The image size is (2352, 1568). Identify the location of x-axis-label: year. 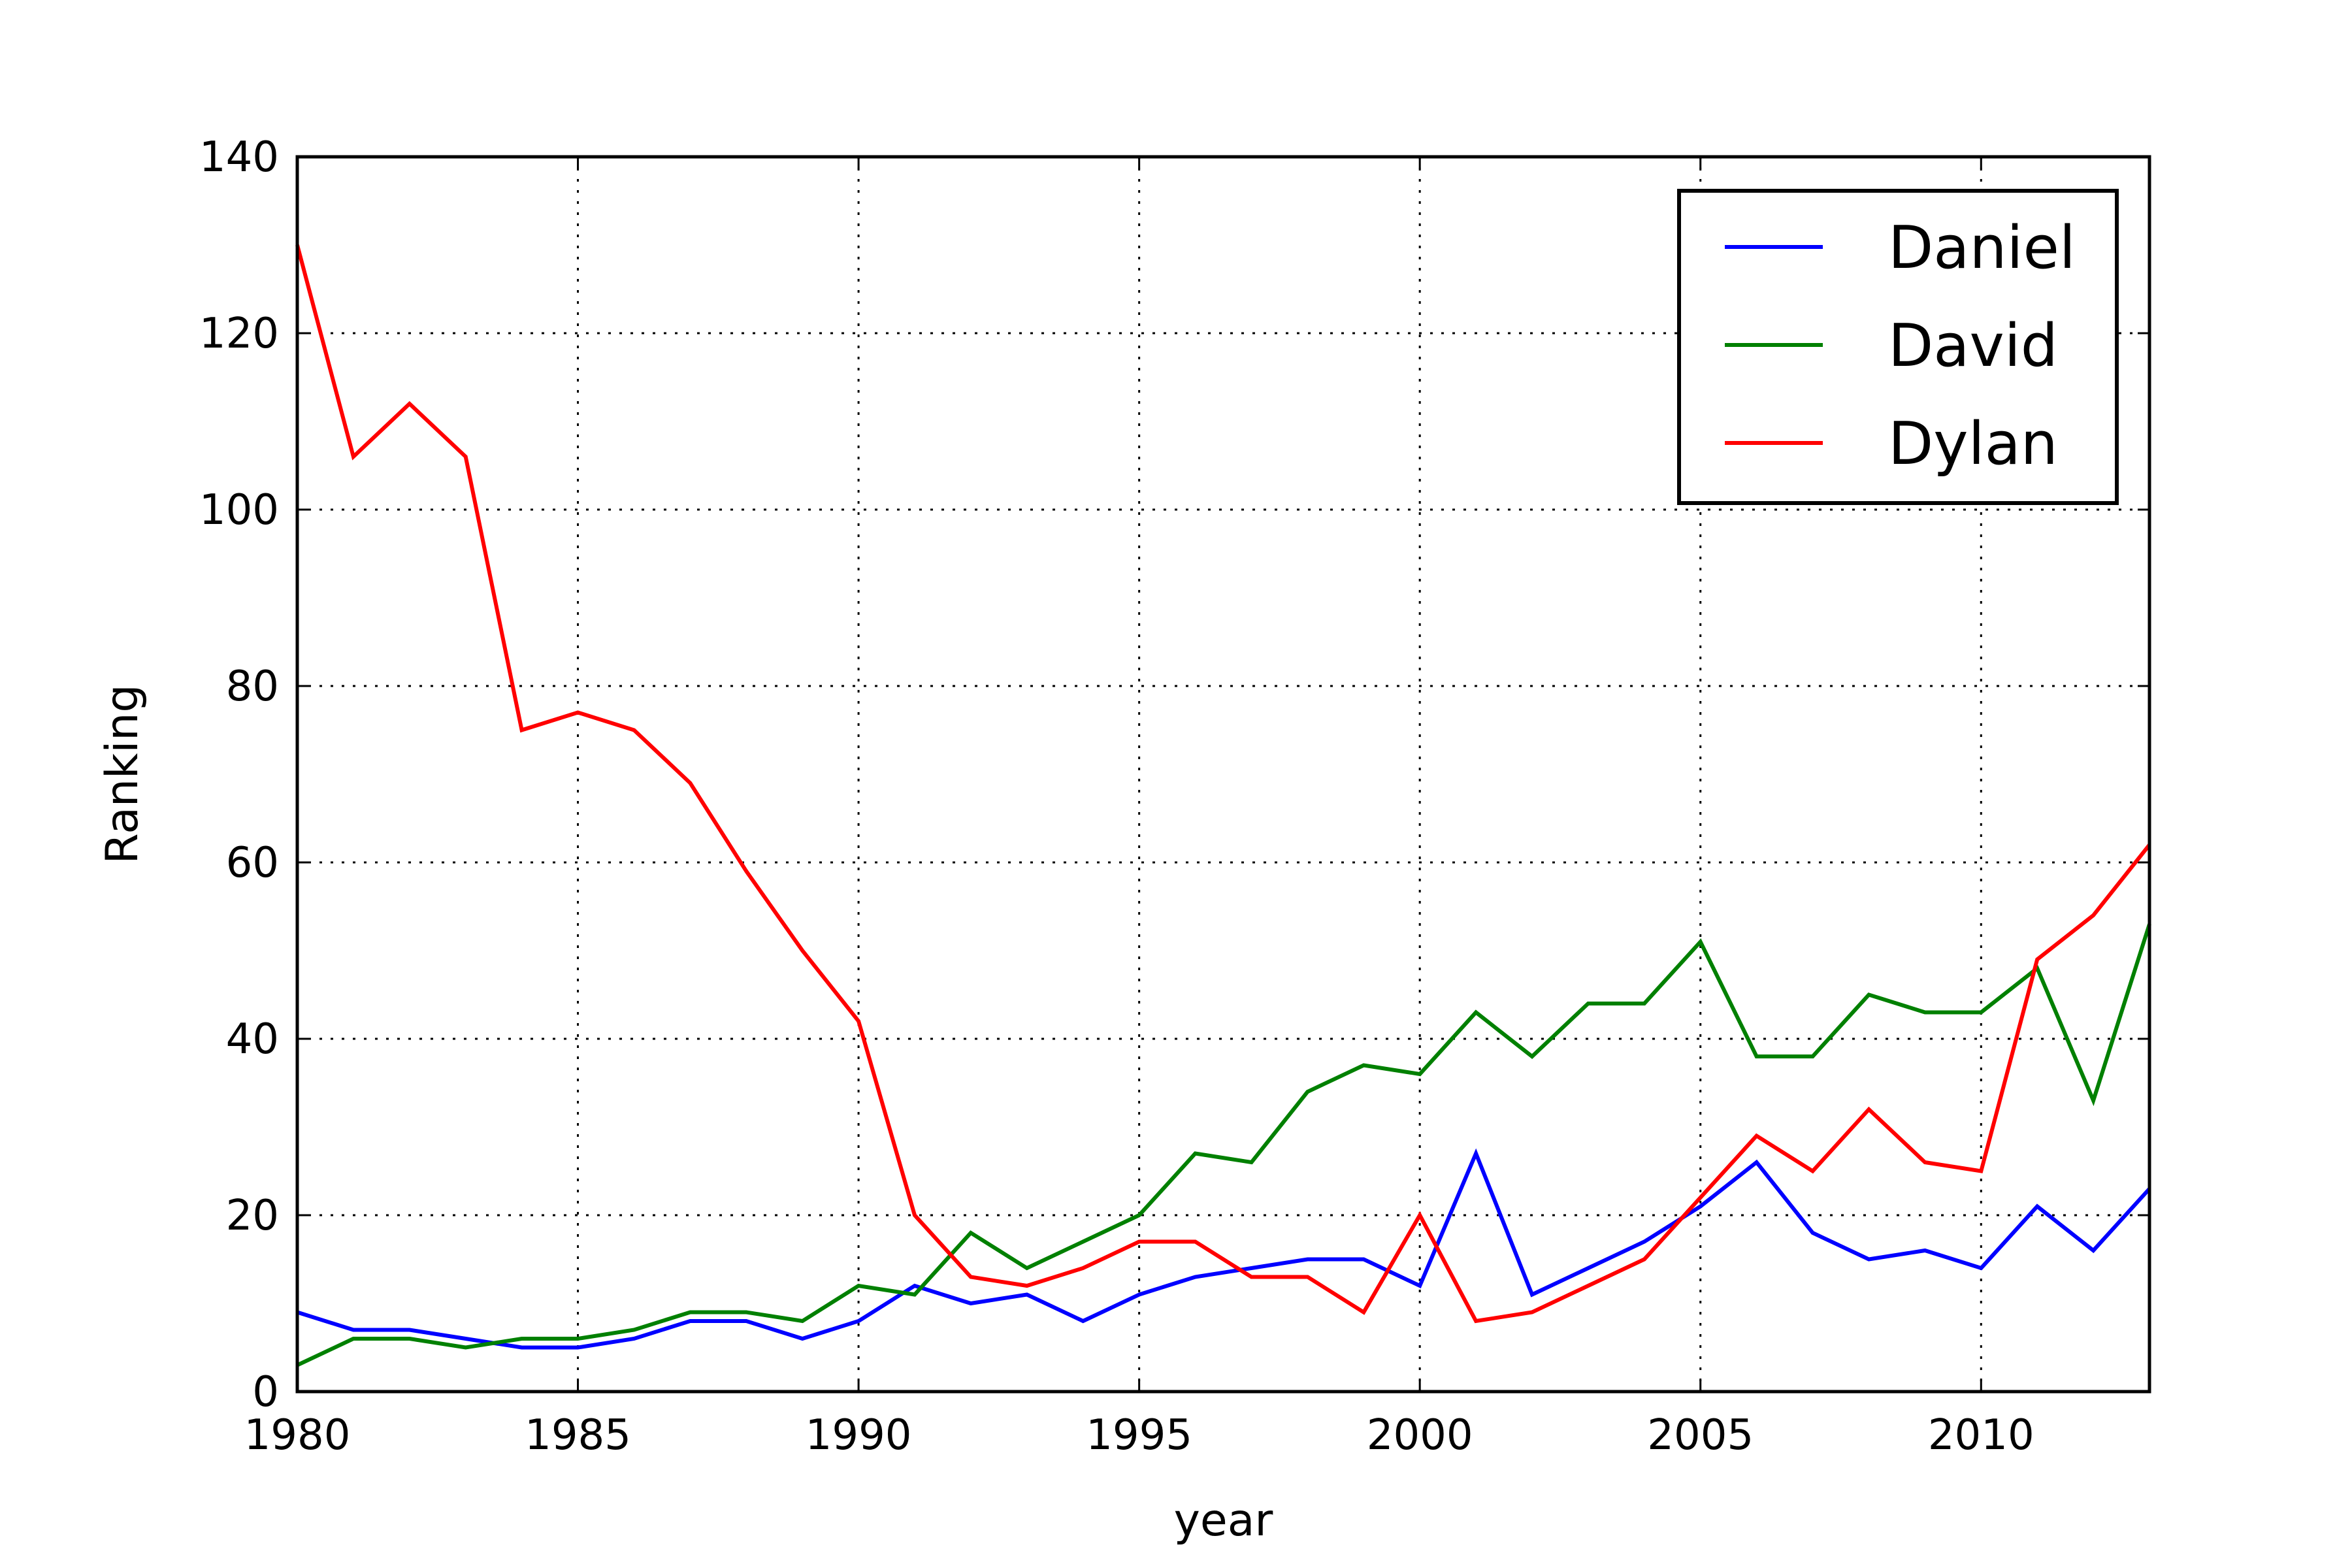
(1223, 1520).